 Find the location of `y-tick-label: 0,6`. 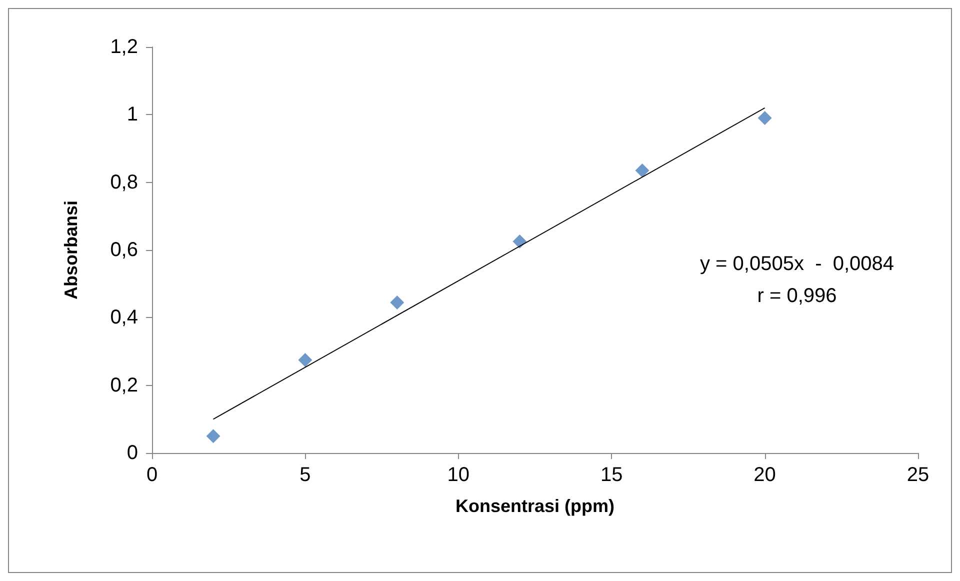

y-tick-label: 0,6 is located at coordinates (124, 250).